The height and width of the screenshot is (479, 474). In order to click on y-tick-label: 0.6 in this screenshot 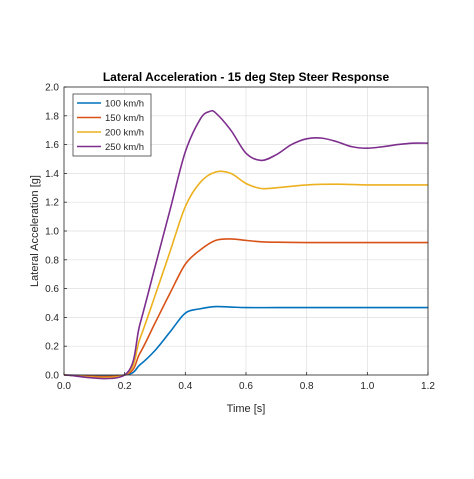, I will do `click(52, 289)`.